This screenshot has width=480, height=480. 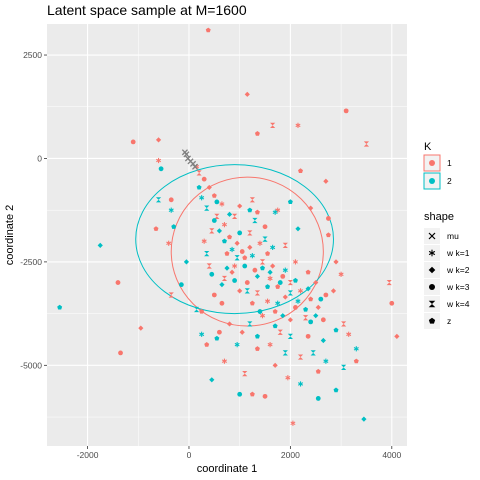 I want to click on asterisk-icon, so click(x=432, y=253).